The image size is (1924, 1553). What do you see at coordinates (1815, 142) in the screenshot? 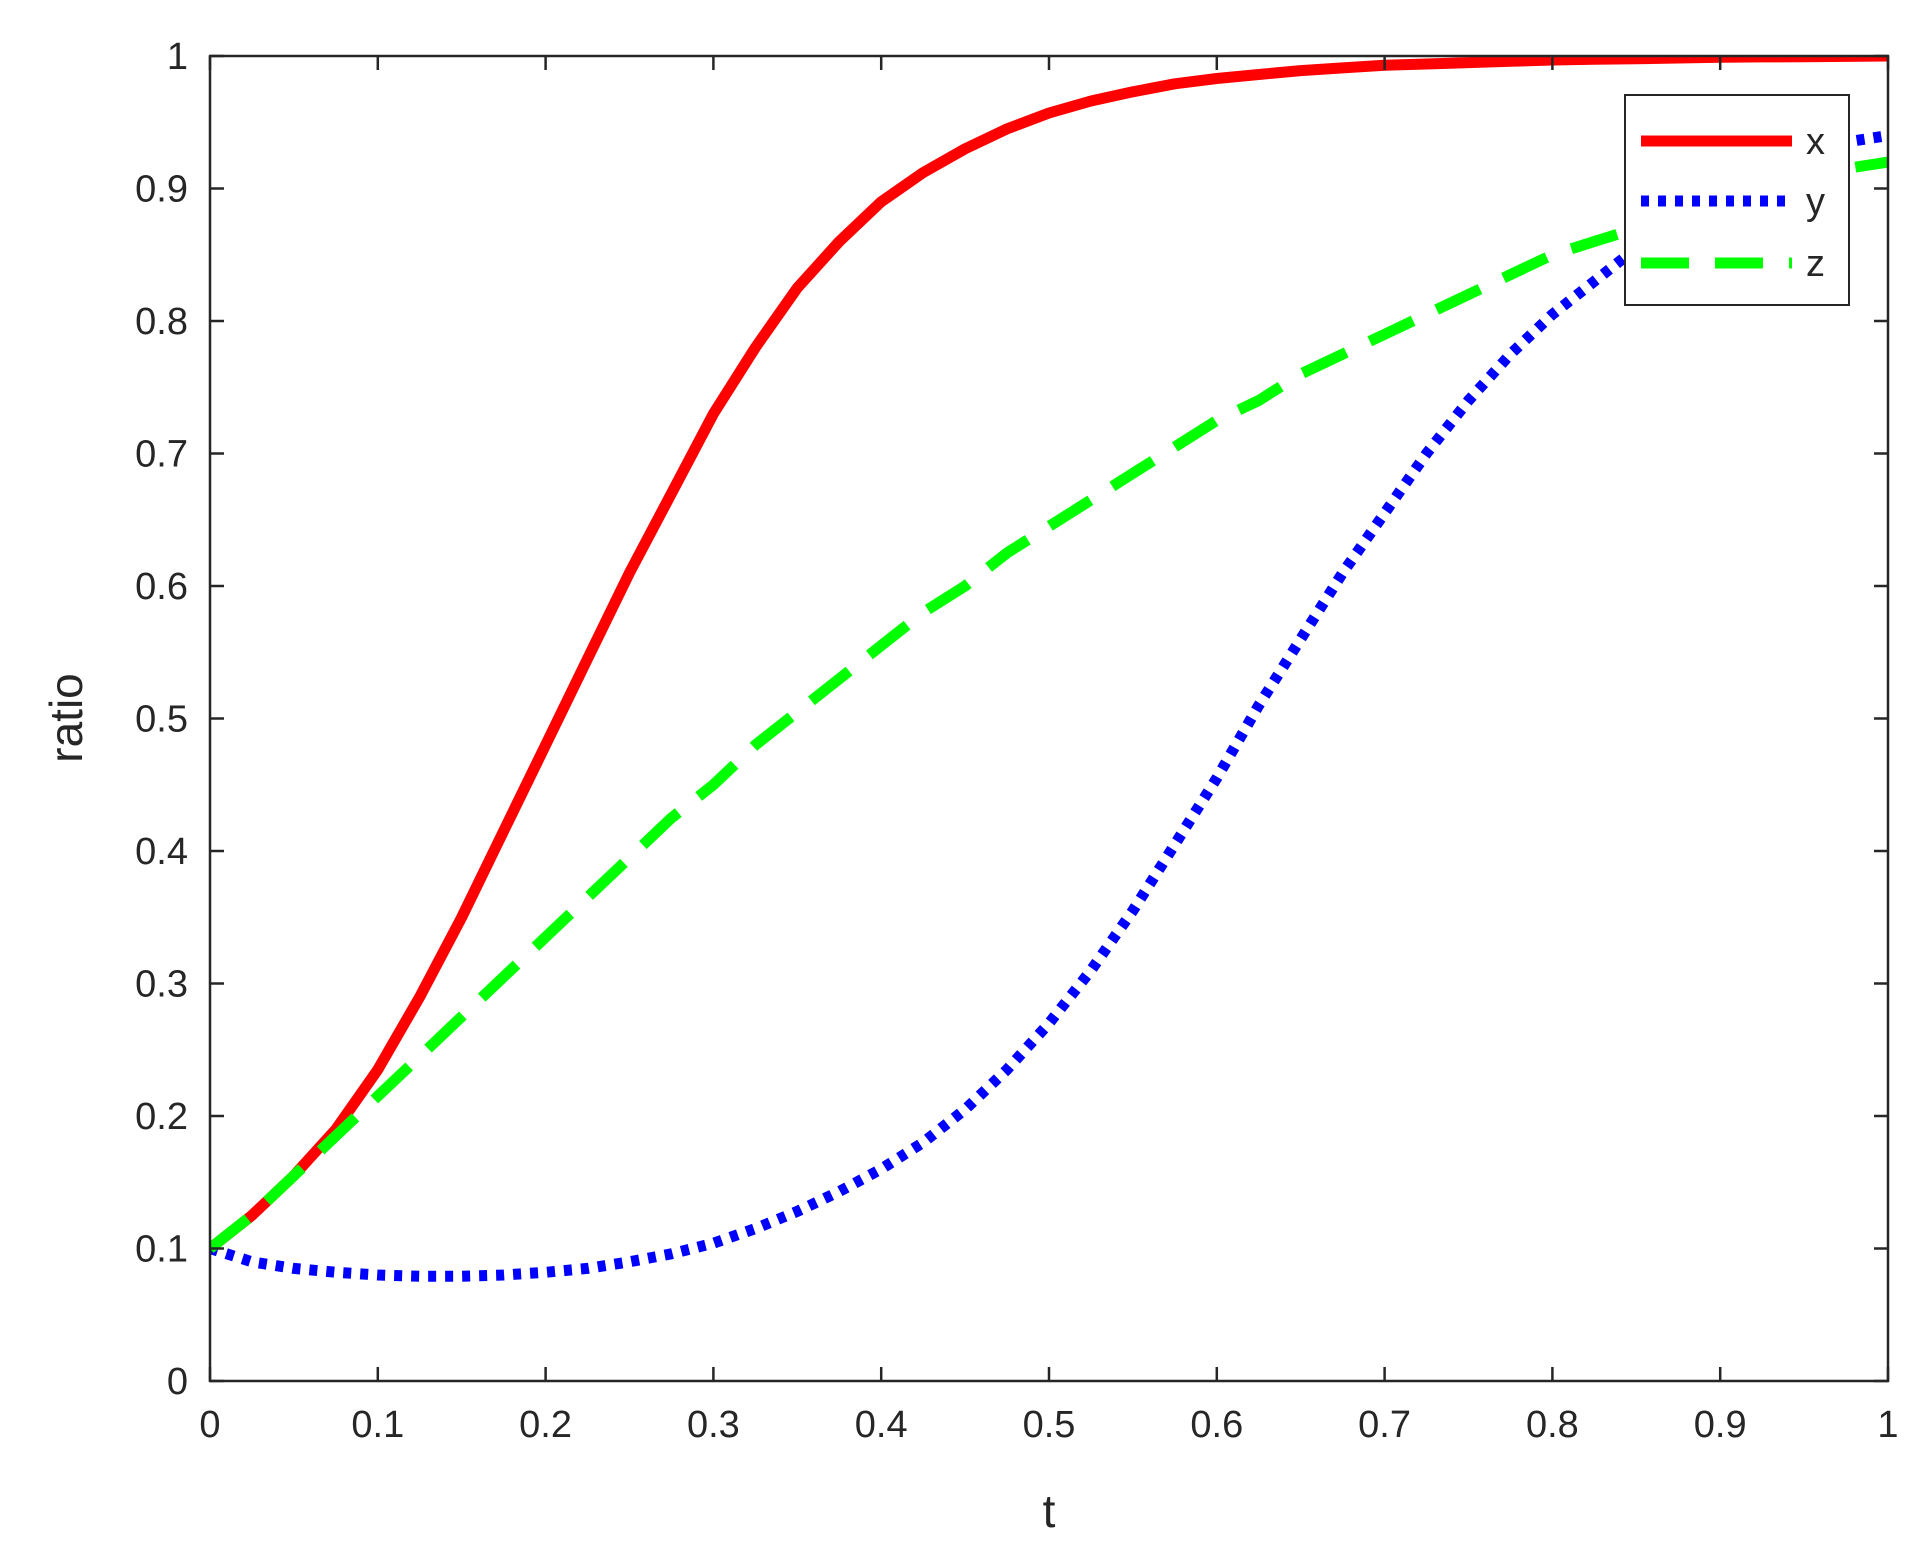
I see `legend-label-x: x` at bounding box center [1815, 142].